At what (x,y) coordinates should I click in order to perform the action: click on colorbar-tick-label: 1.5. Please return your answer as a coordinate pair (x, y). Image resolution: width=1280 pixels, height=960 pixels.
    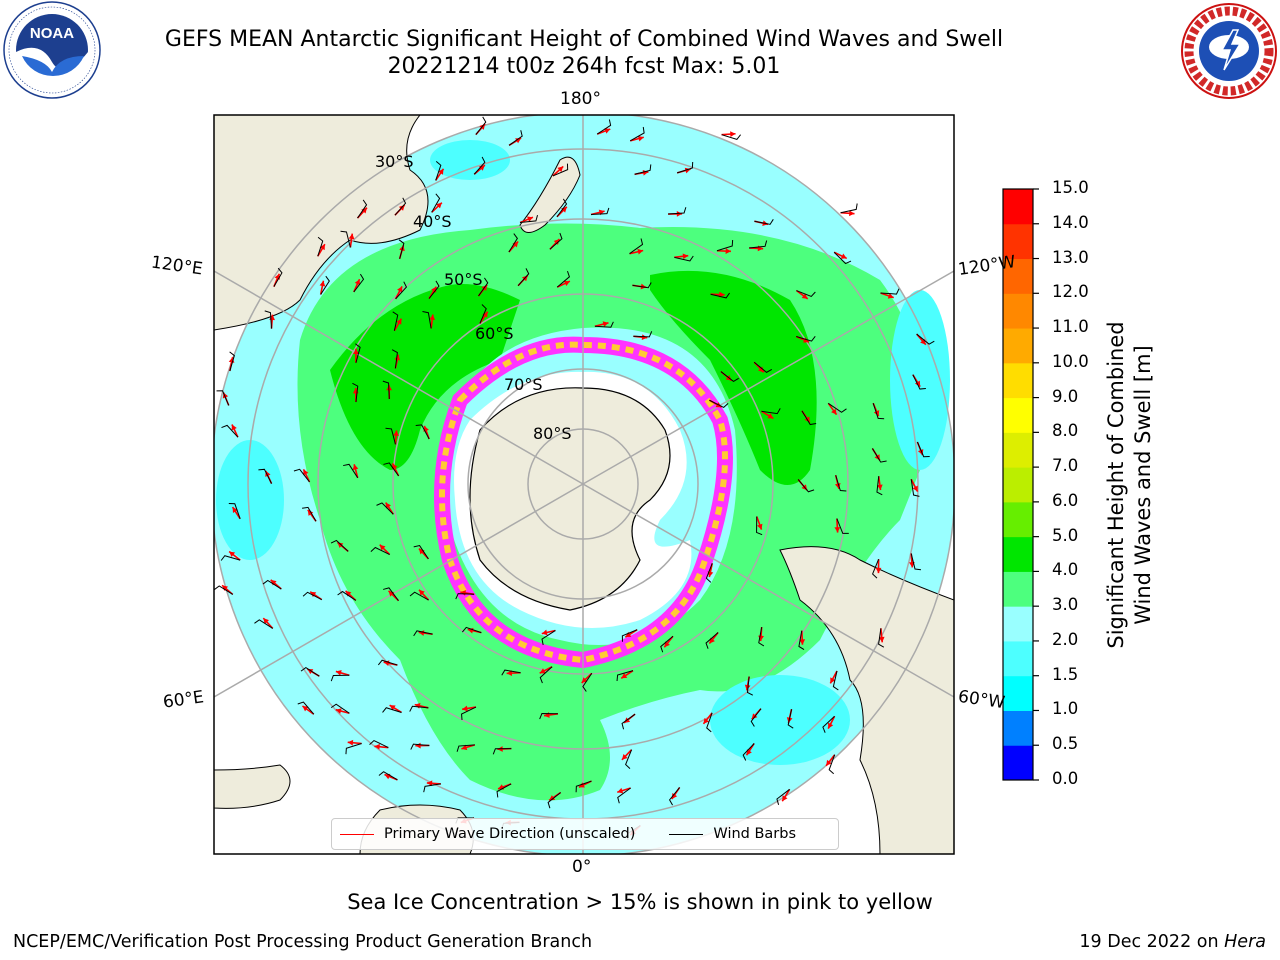
    Looking at the image, I should click on (1065, 674).